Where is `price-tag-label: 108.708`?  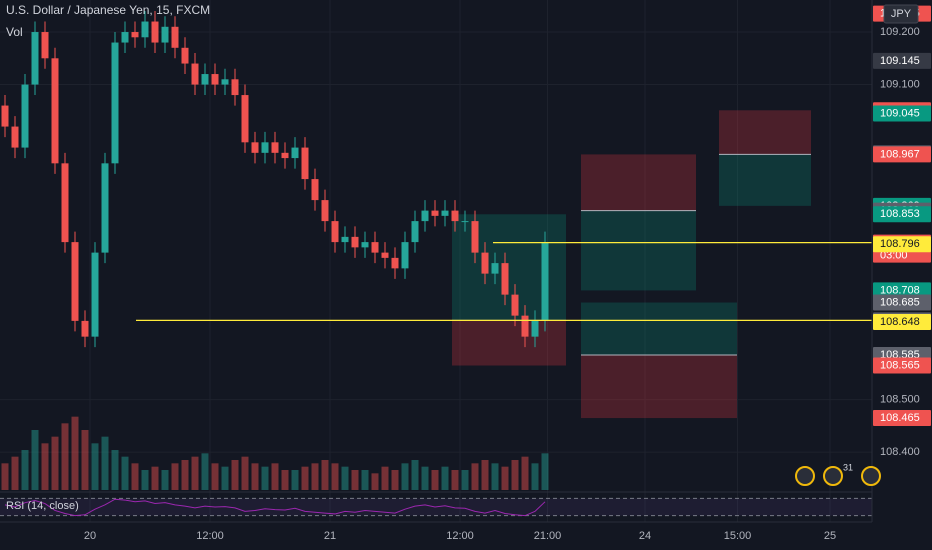
price-tag-label: 108.708 is located at coordinates (900, 290).